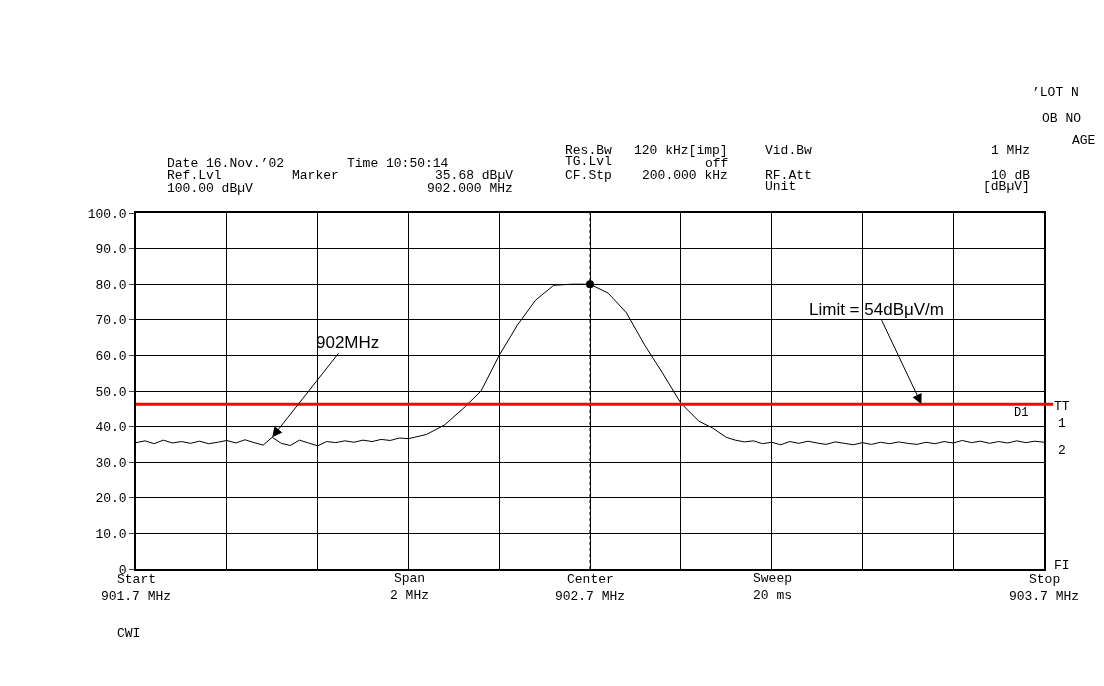 Image resolution: width=1104 pixels, height=686 pixels. I want to click on text: Start, so click(137, 579).